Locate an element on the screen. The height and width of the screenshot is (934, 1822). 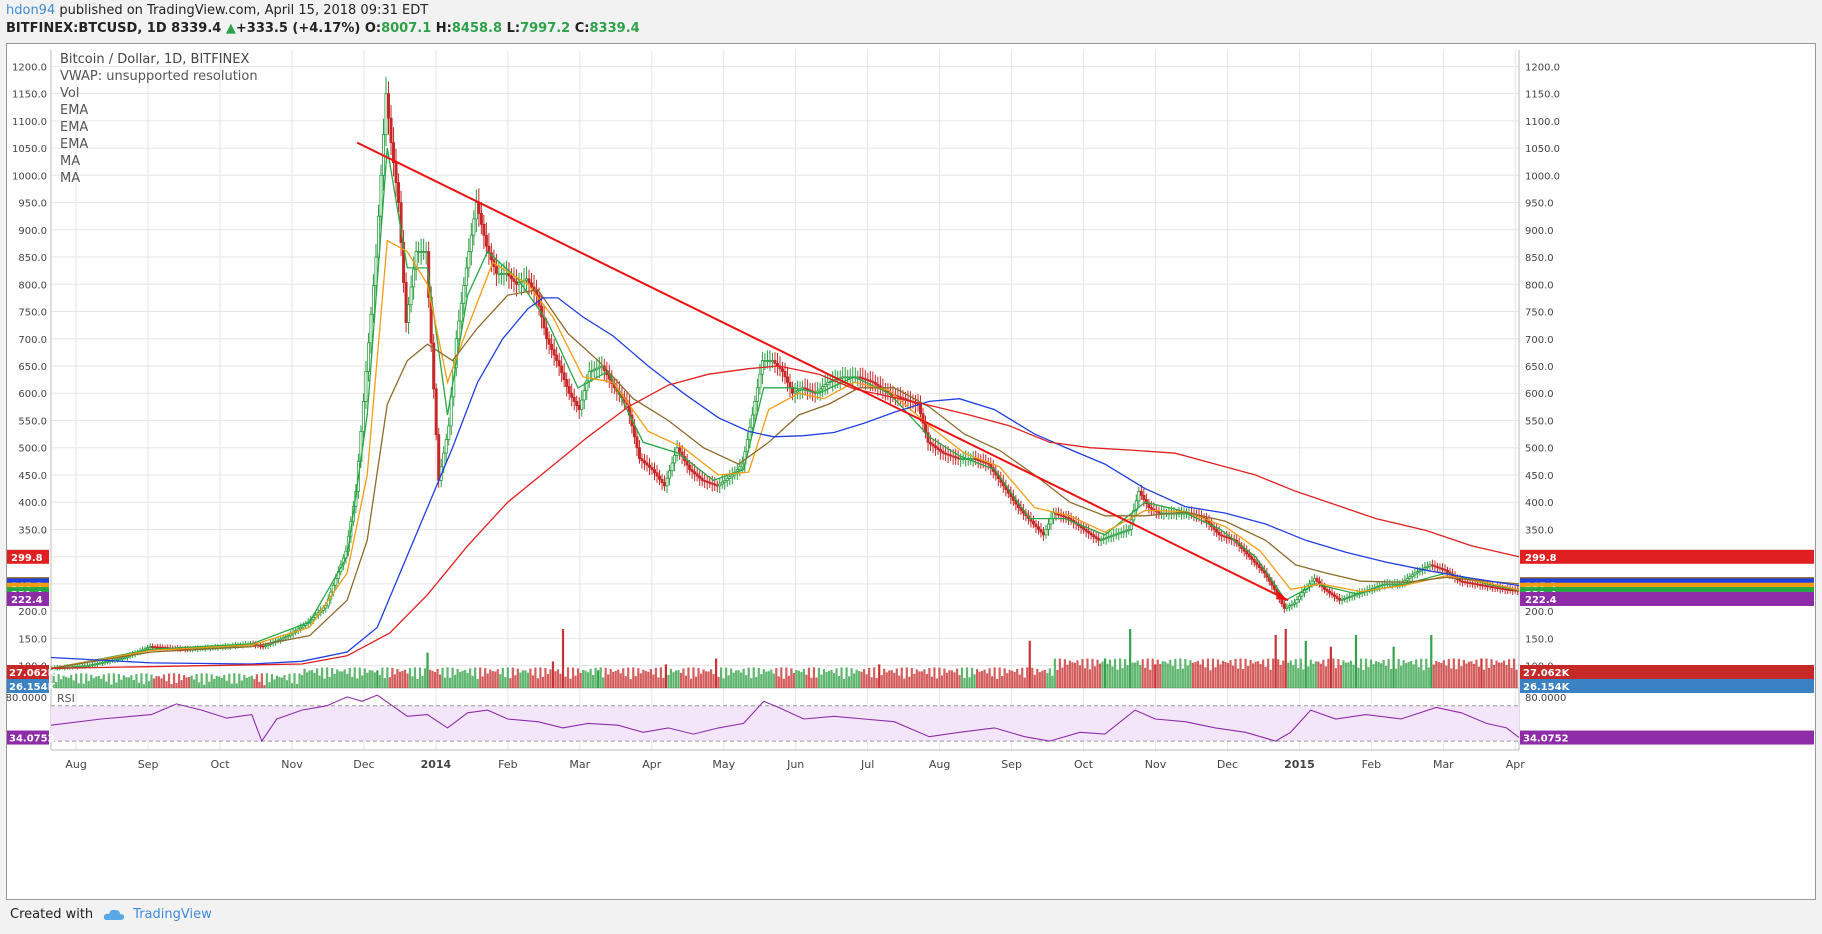
x-tick-label: Apr is located at coordinates (1516, 764).